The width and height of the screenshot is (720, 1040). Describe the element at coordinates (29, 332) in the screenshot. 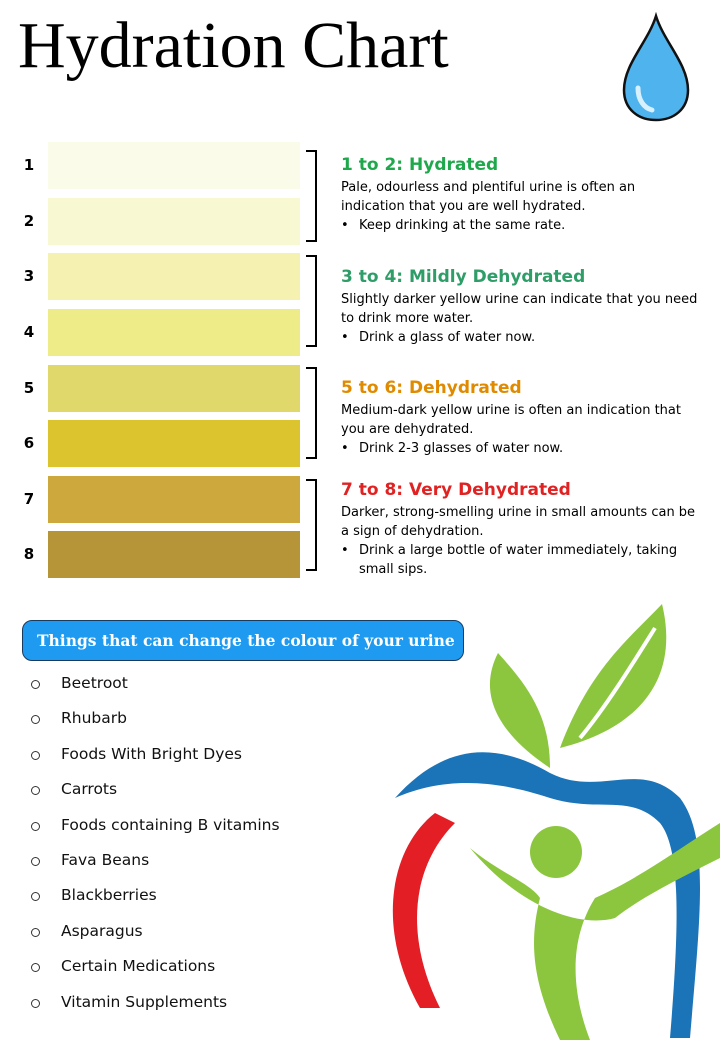

I see `level-number: 4` at that location.